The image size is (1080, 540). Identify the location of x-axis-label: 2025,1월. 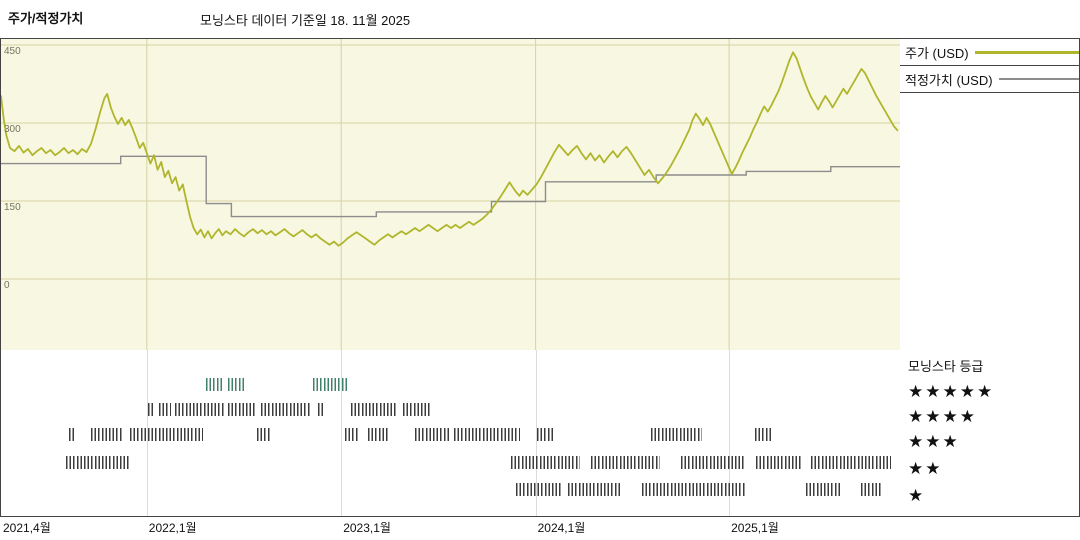
(755, 528).